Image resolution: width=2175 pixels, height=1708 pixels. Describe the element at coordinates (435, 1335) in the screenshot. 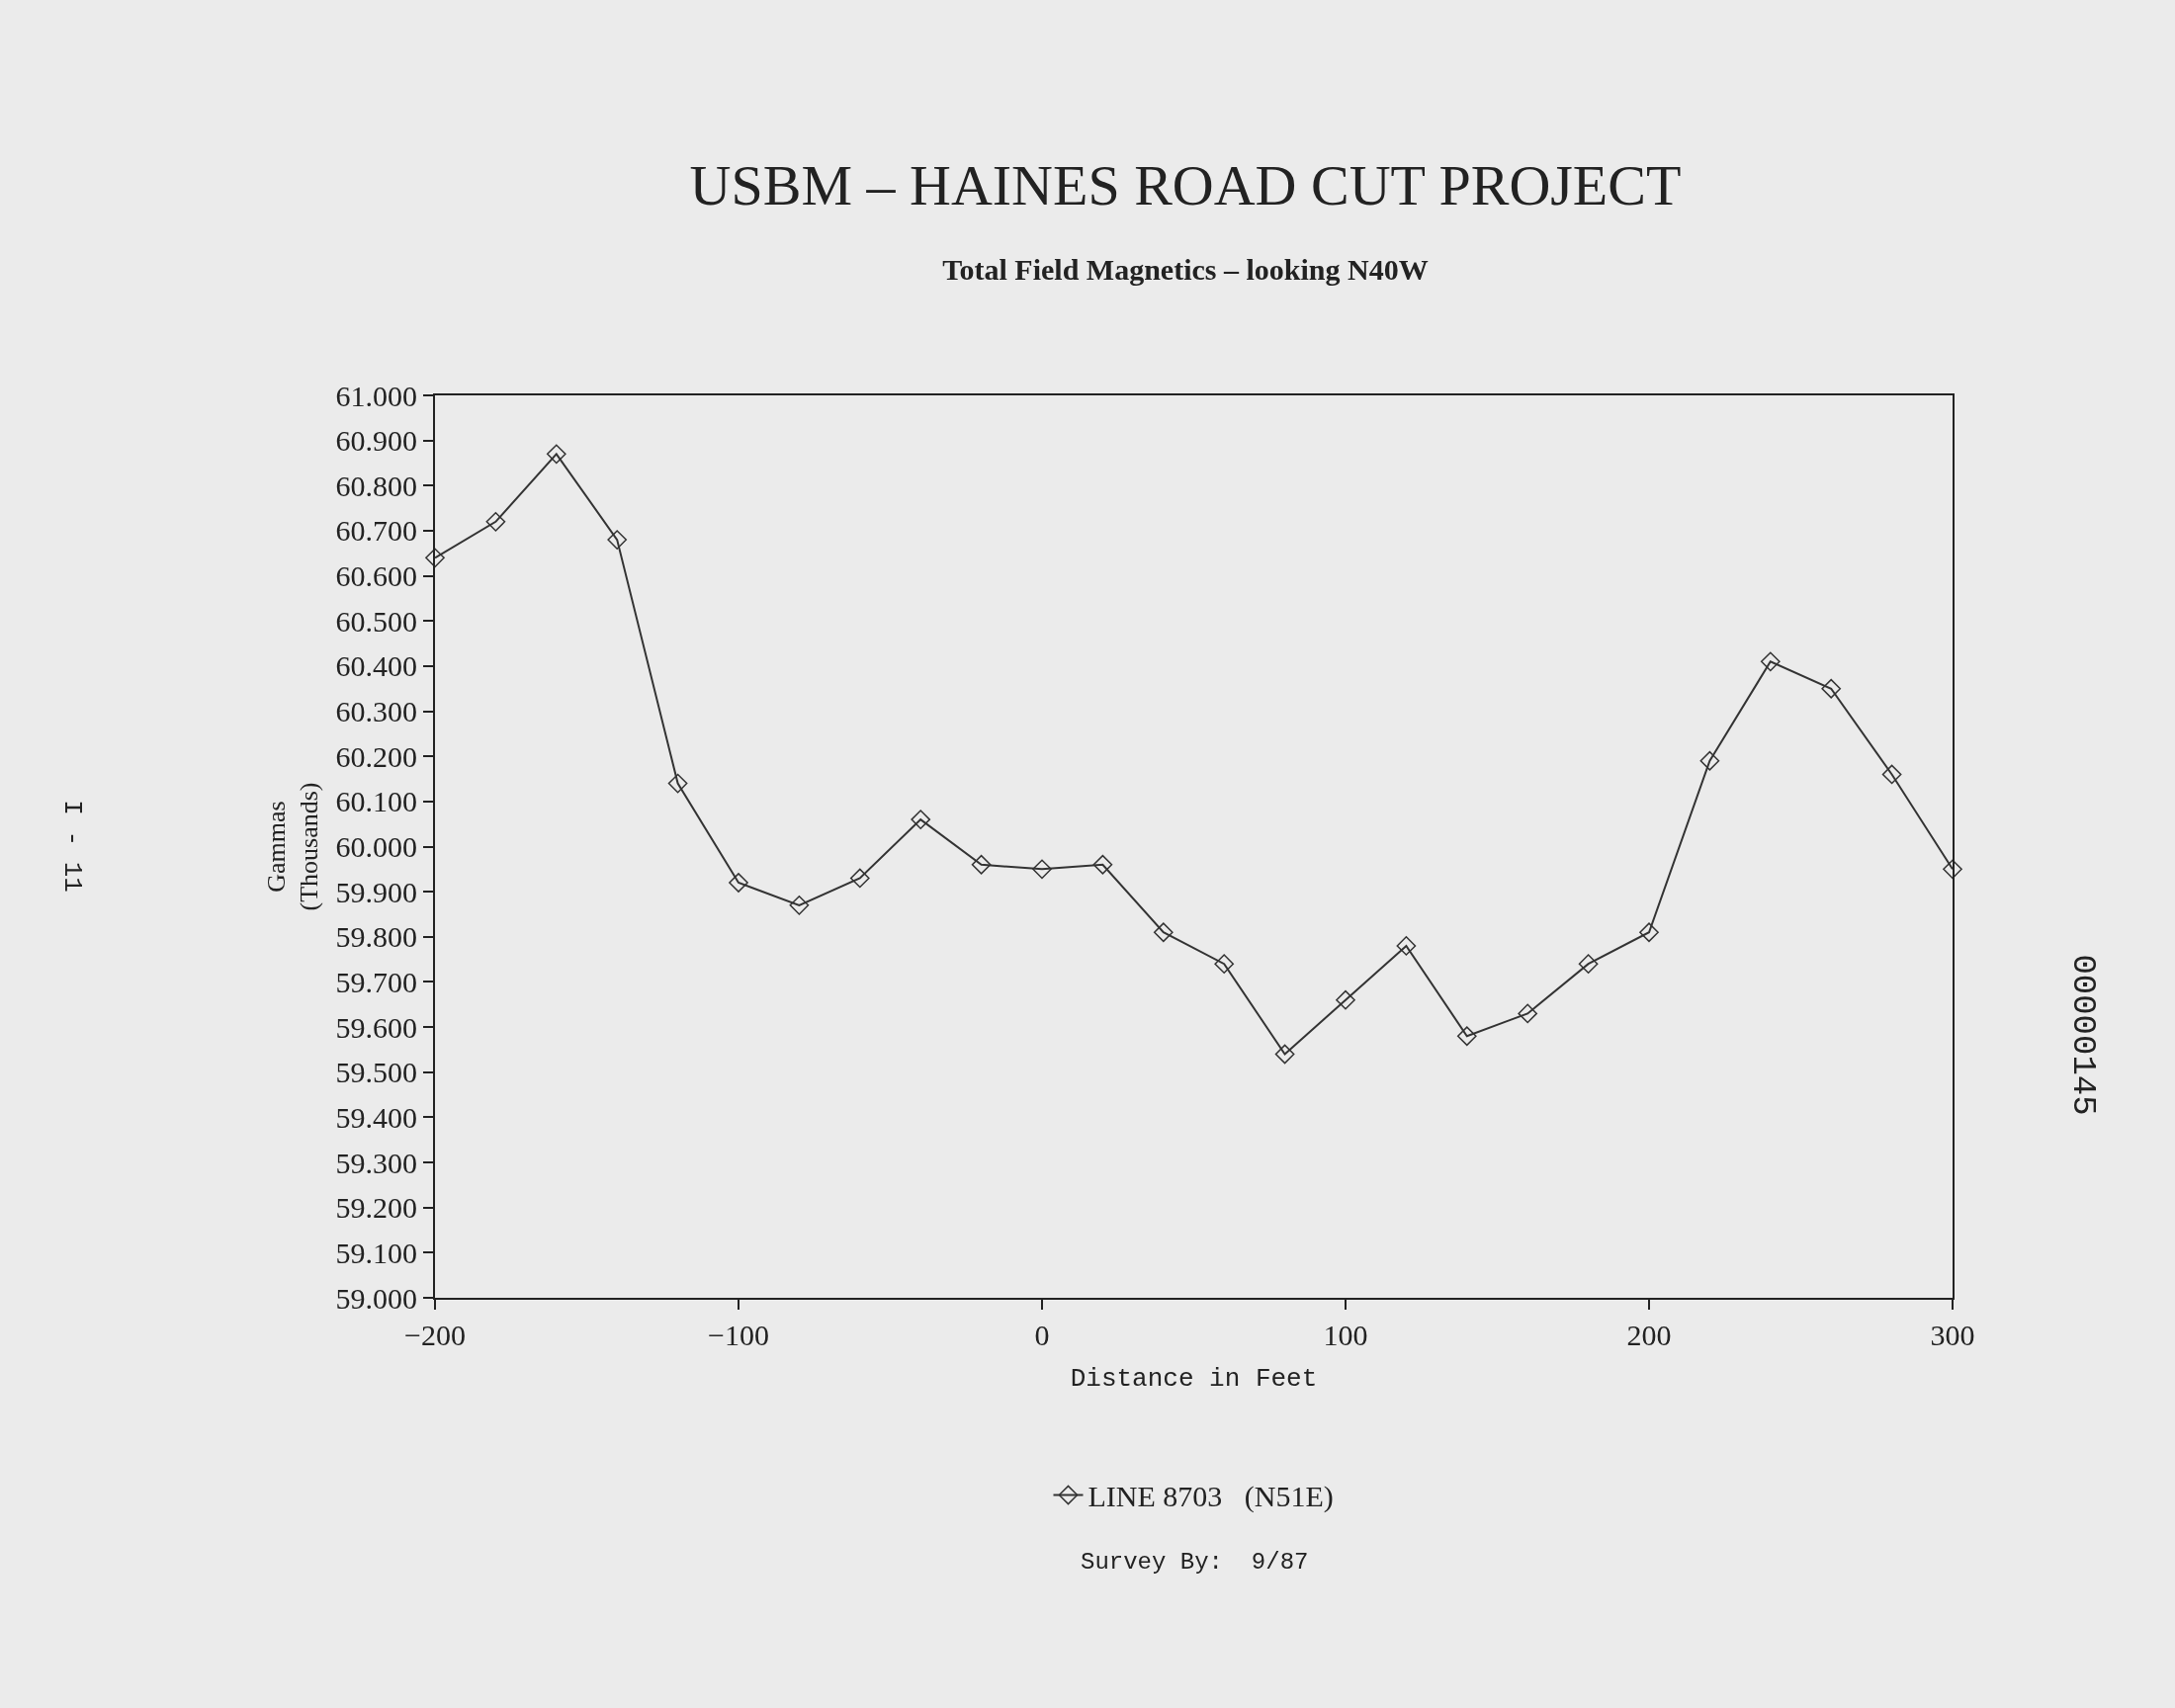

I see `x-tick-label: −200` at that location.